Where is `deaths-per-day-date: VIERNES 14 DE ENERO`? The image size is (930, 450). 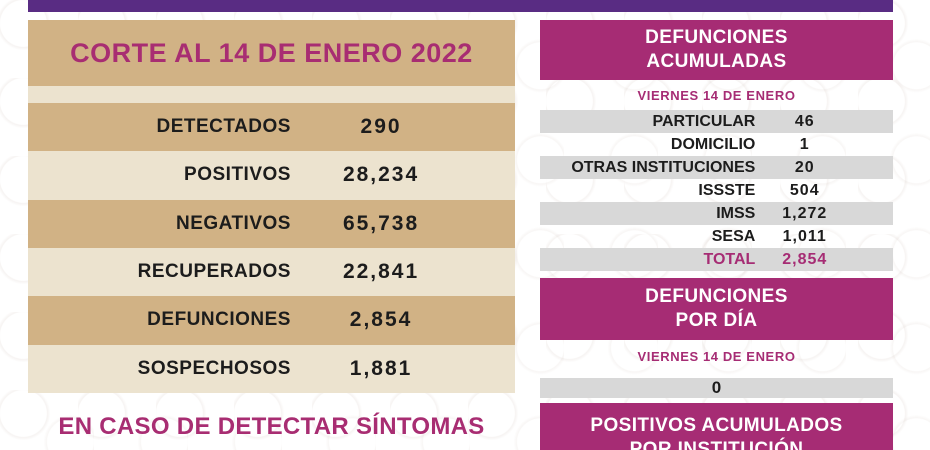 deaths-per-day-date: VIERNES 14 DE ENERO is located at coordinates (716, 356).